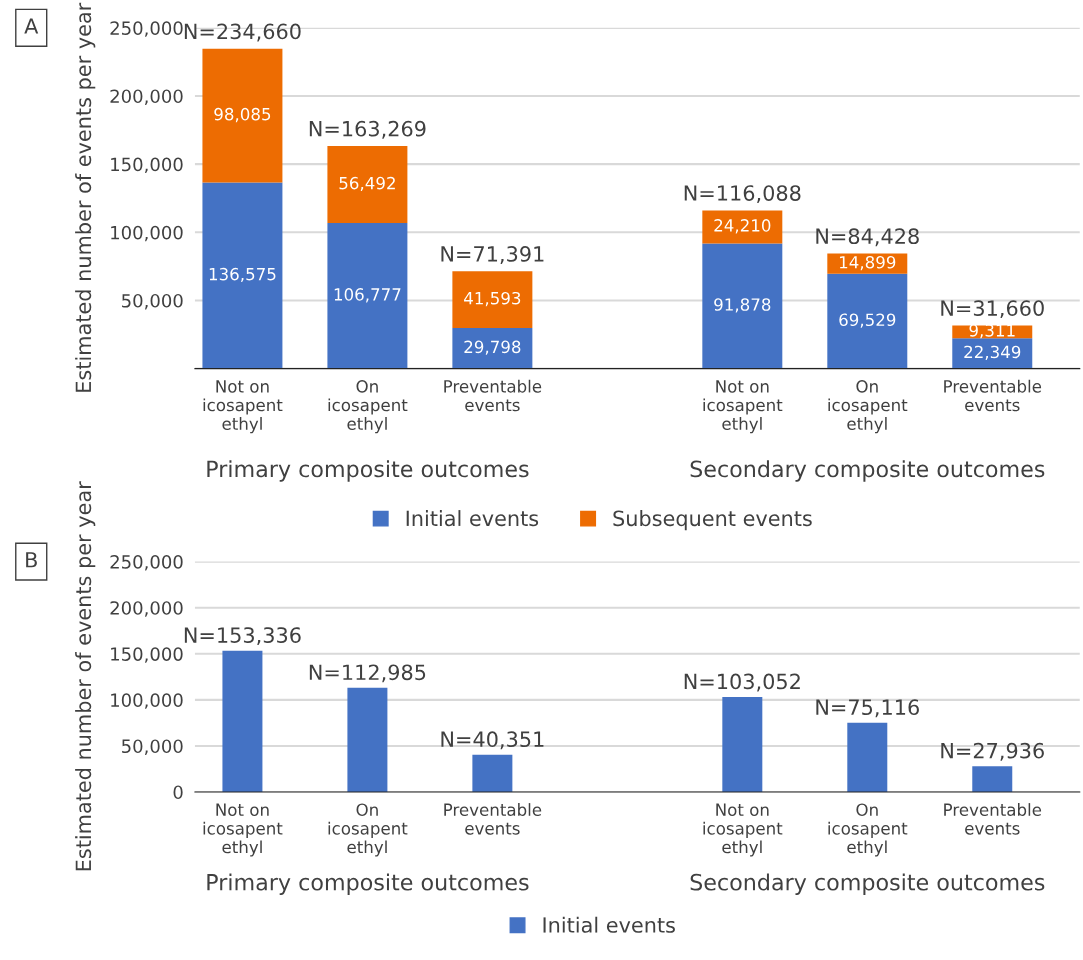 The width and height of the screenshot is (1083, 960). I want to click on data-label: N=40,351, so click(492, 740).